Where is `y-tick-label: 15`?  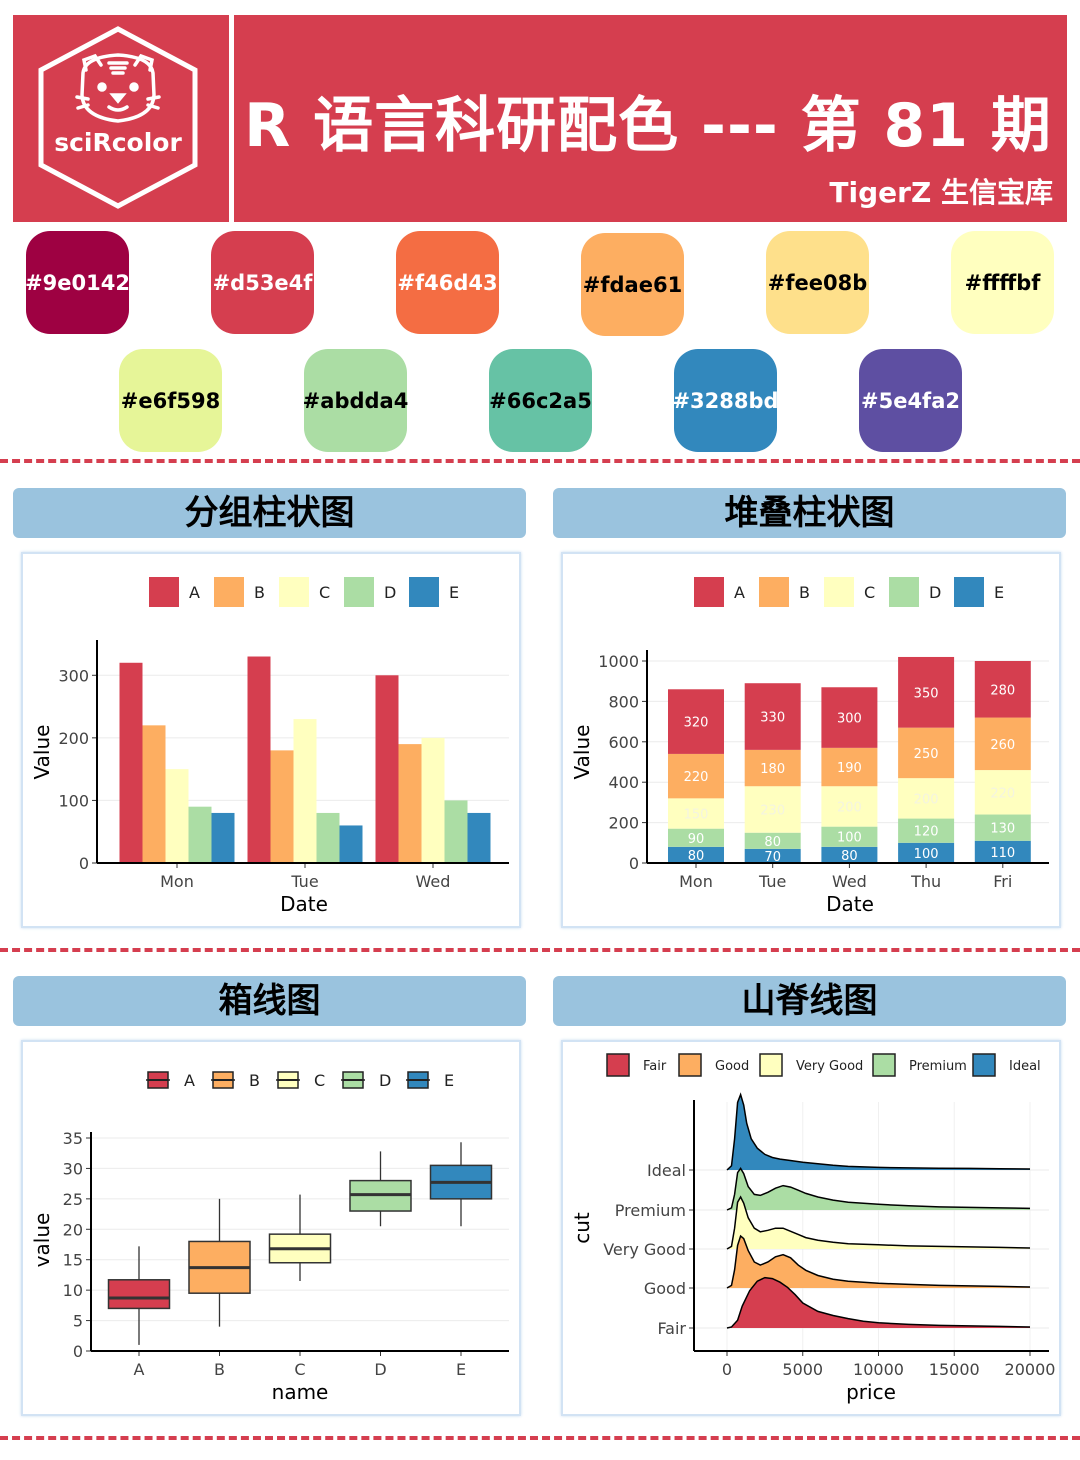 y-tick-label: 15 is located at coordinates (73, 1260).